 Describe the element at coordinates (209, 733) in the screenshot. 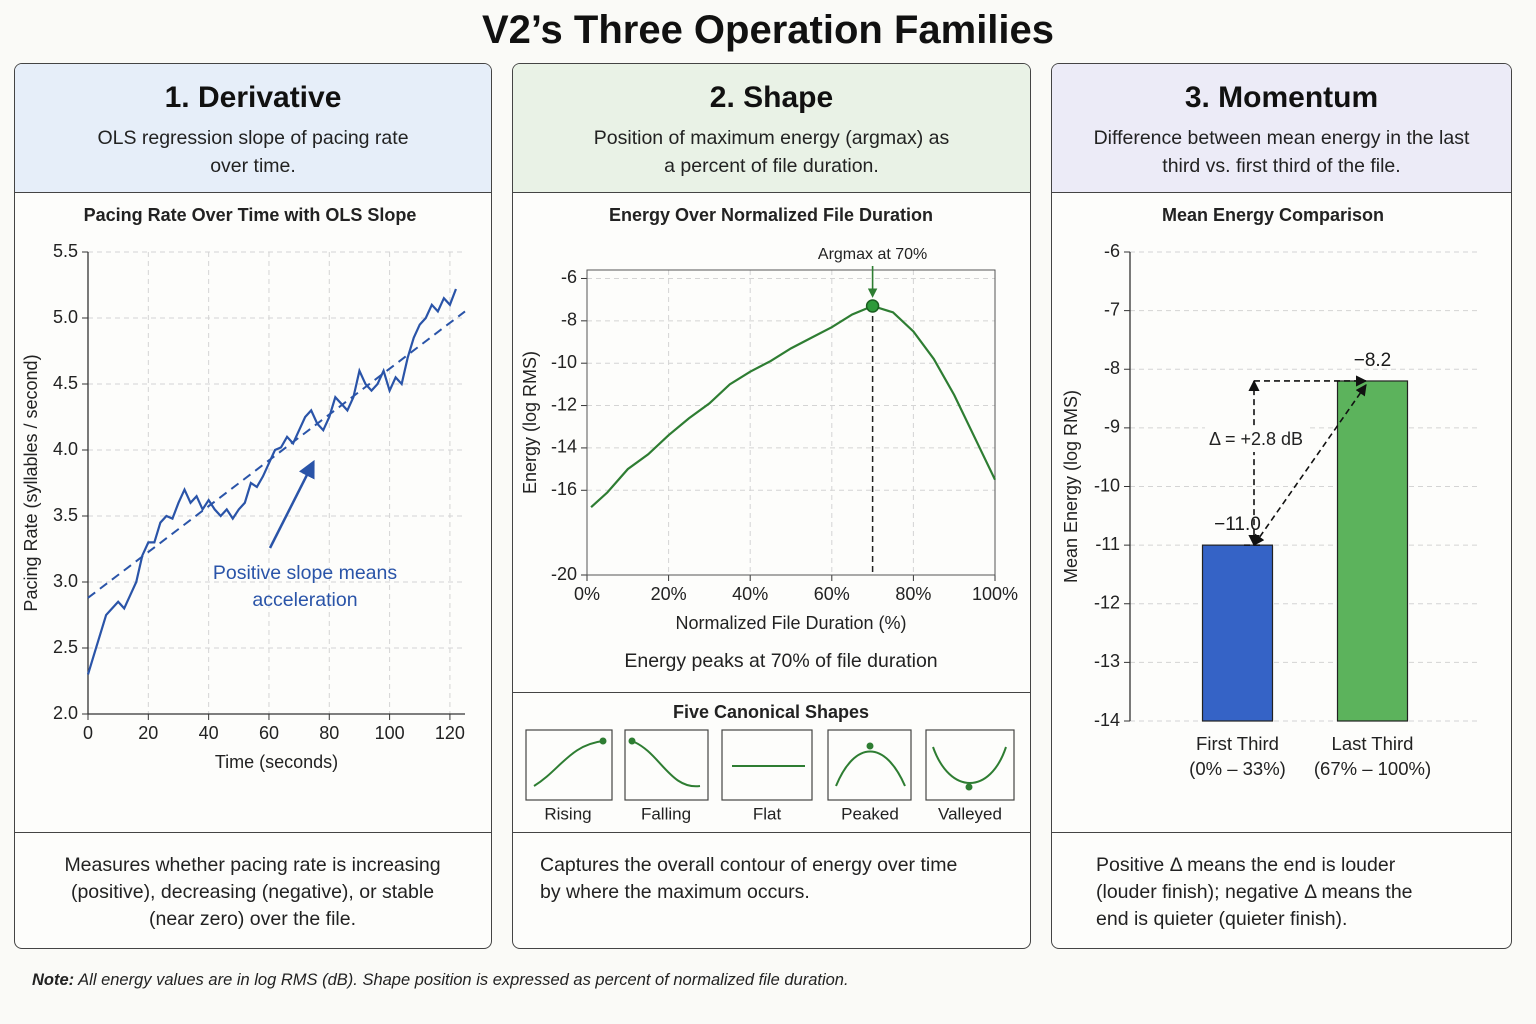

I see `x-tick-label: 40` at that location.